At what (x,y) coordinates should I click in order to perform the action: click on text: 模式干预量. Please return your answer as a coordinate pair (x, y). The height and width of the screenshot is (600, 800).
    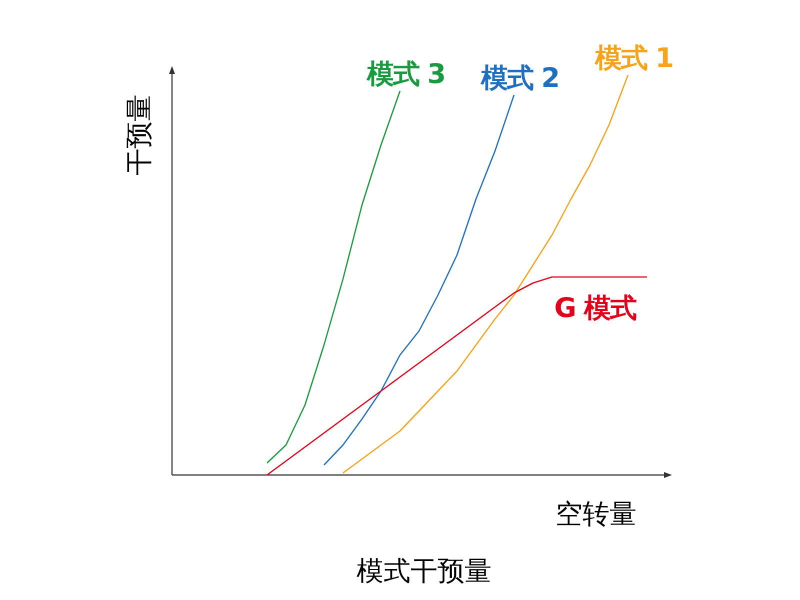
    Looking at the image, I should click on (424, 571).